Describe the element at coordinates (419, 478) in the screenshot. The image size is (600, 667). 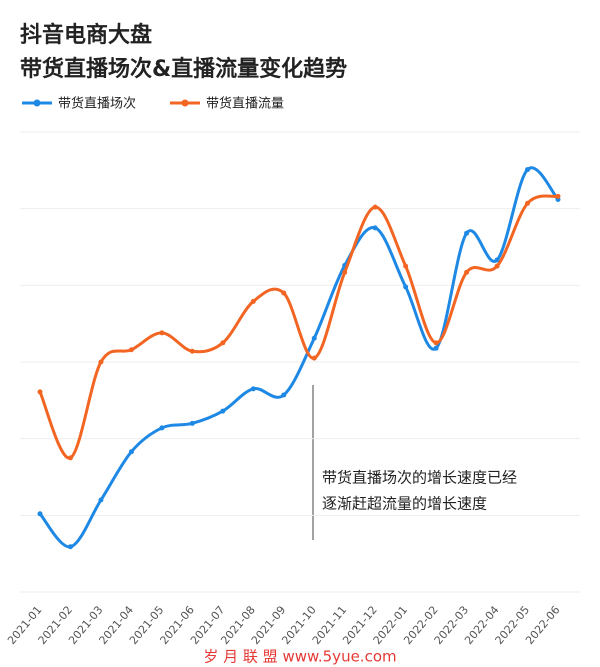
I see `annotation: 带货直播场次的增长速度已经` at that location.